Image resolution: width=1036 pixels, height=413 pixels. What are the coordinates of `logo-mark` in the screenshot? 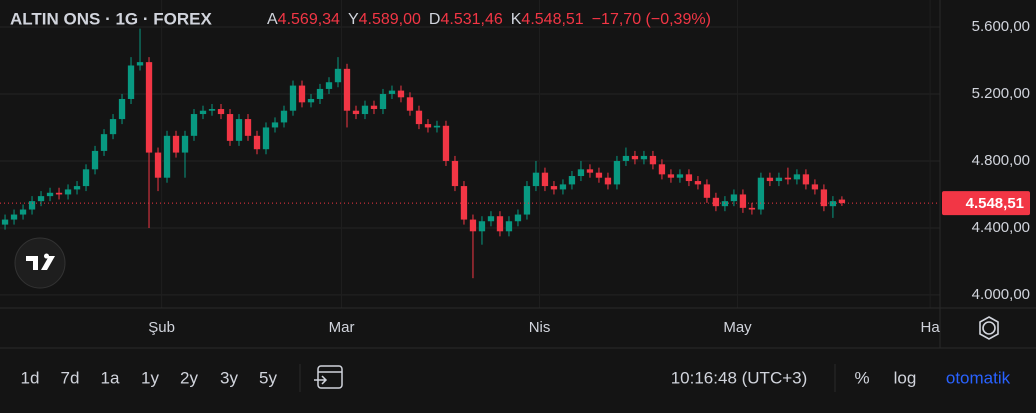 It's located at (40, 261).